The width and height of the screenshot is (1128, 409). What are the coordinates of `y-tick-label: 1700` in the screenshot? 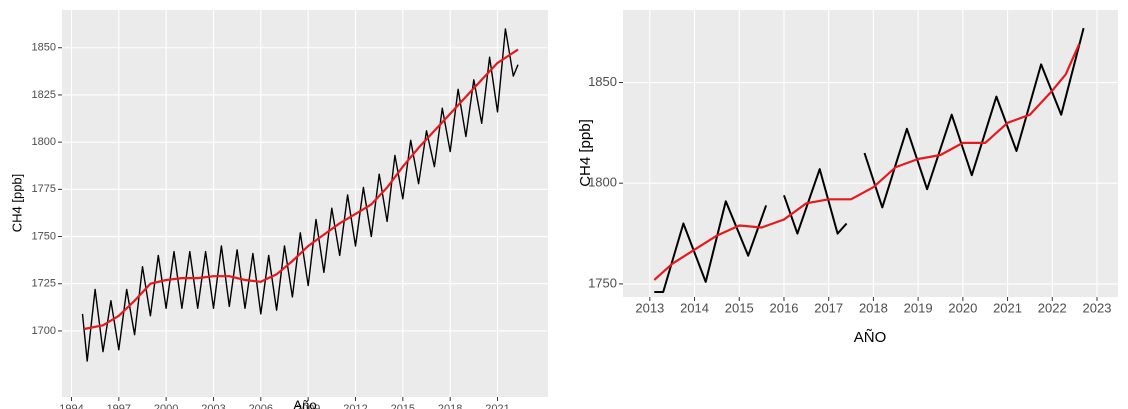 It's located at (44, 331).